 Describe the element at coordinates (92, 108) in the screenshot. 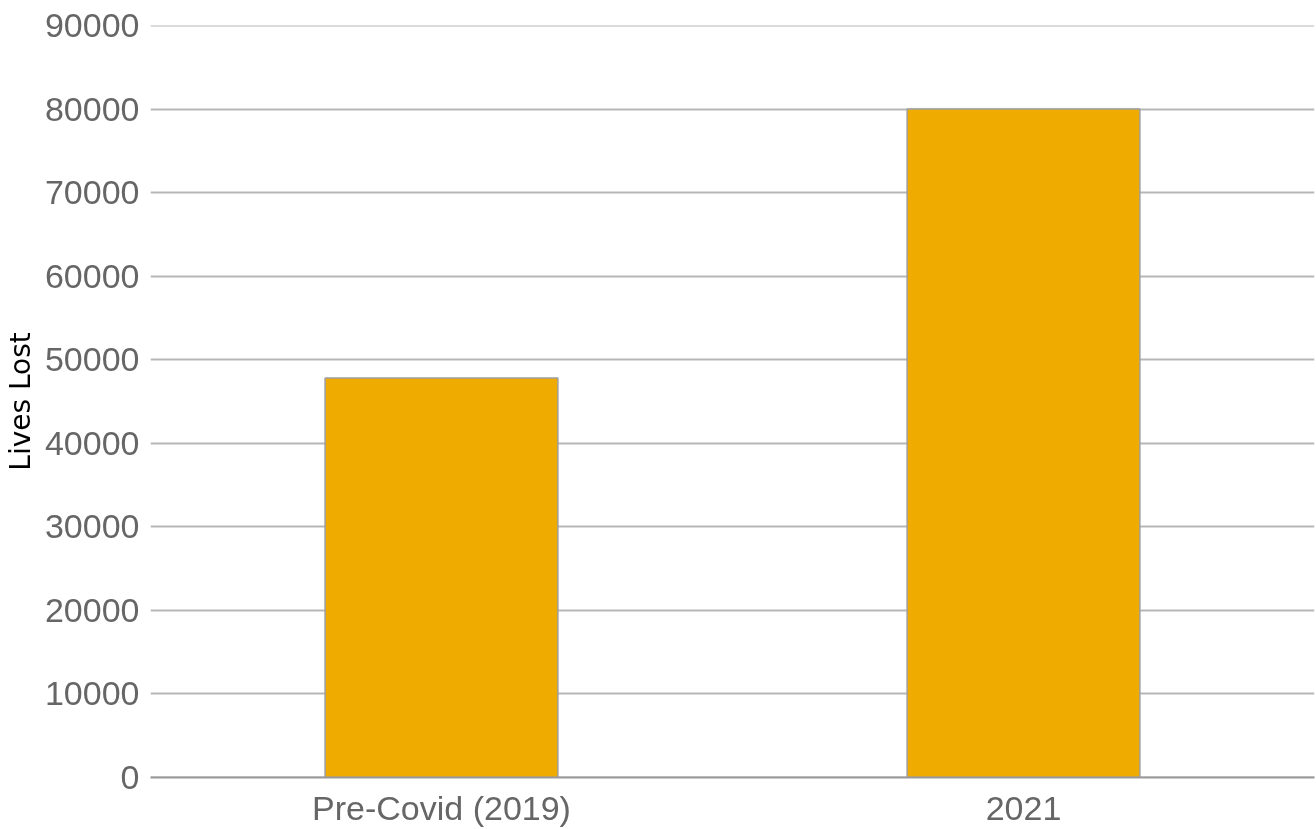

I see `y-tick-label: 80000` at that location.